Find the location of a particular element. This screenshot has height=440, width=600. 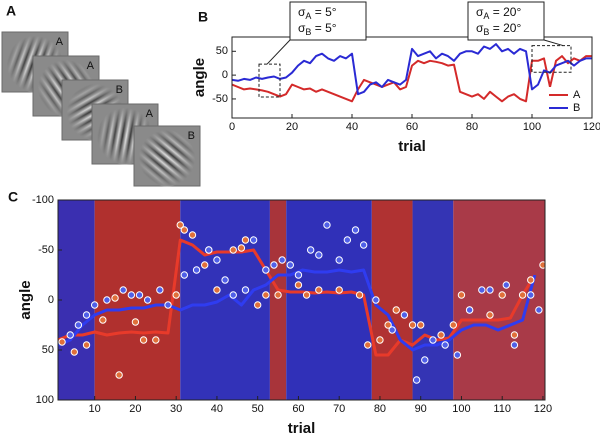

y-axis-title: angle is located at coordinates (199, 77).